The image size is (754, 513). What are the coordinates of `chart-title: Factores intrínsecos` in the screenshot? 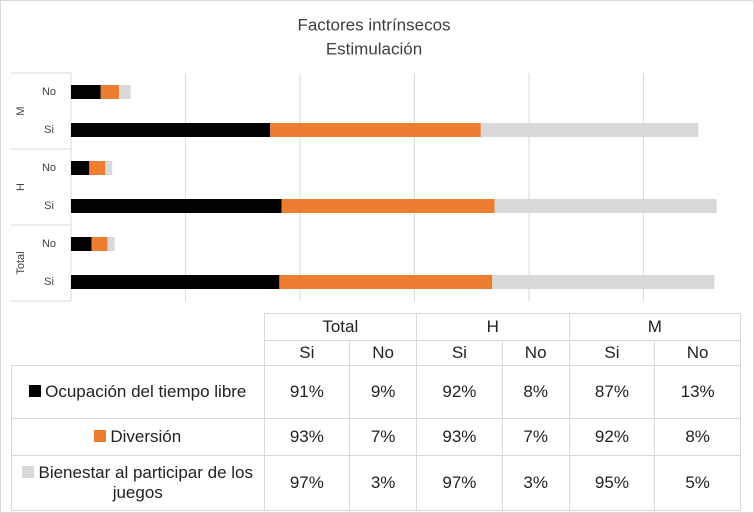 It's located at (373, 24).